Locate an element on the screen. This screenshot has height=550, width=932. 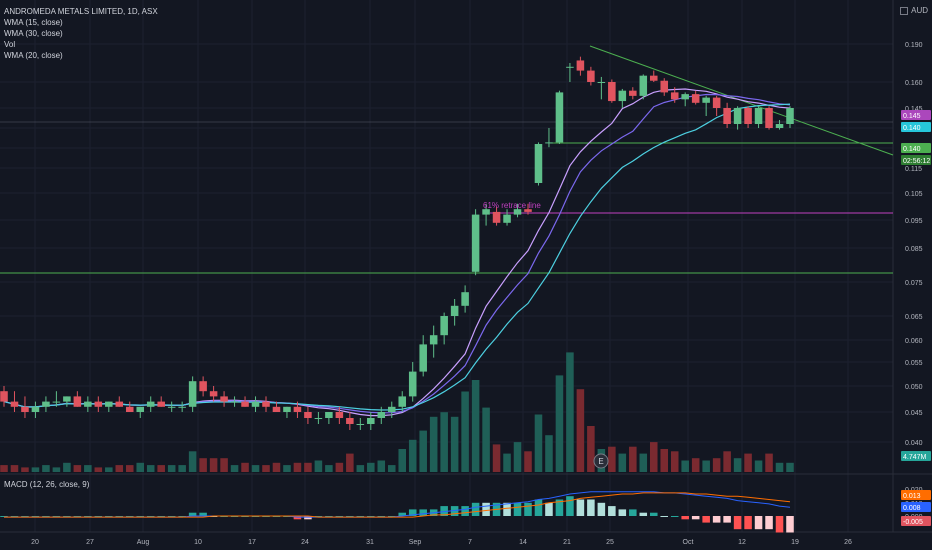
macd-legend: MACD (12, 26, close, 9) is located at coordinates (47, 484).